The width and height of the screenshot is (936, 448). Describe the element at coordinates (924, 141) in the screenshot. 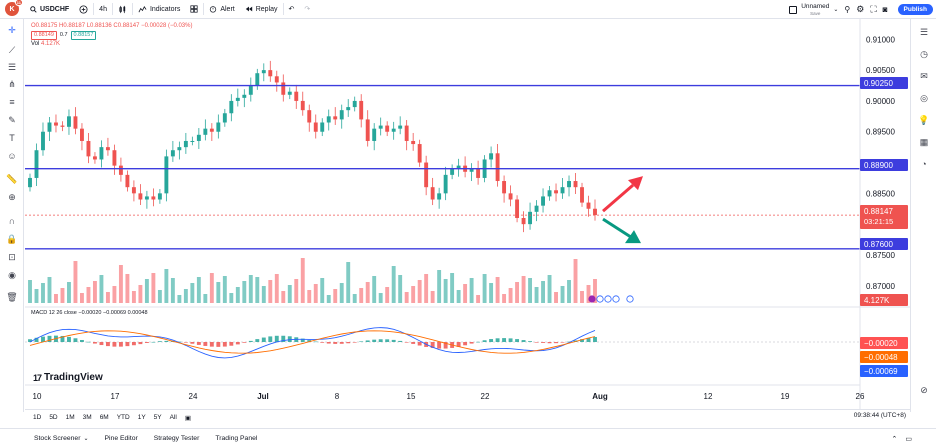

I see `calendar-icon: ▦` at that location.